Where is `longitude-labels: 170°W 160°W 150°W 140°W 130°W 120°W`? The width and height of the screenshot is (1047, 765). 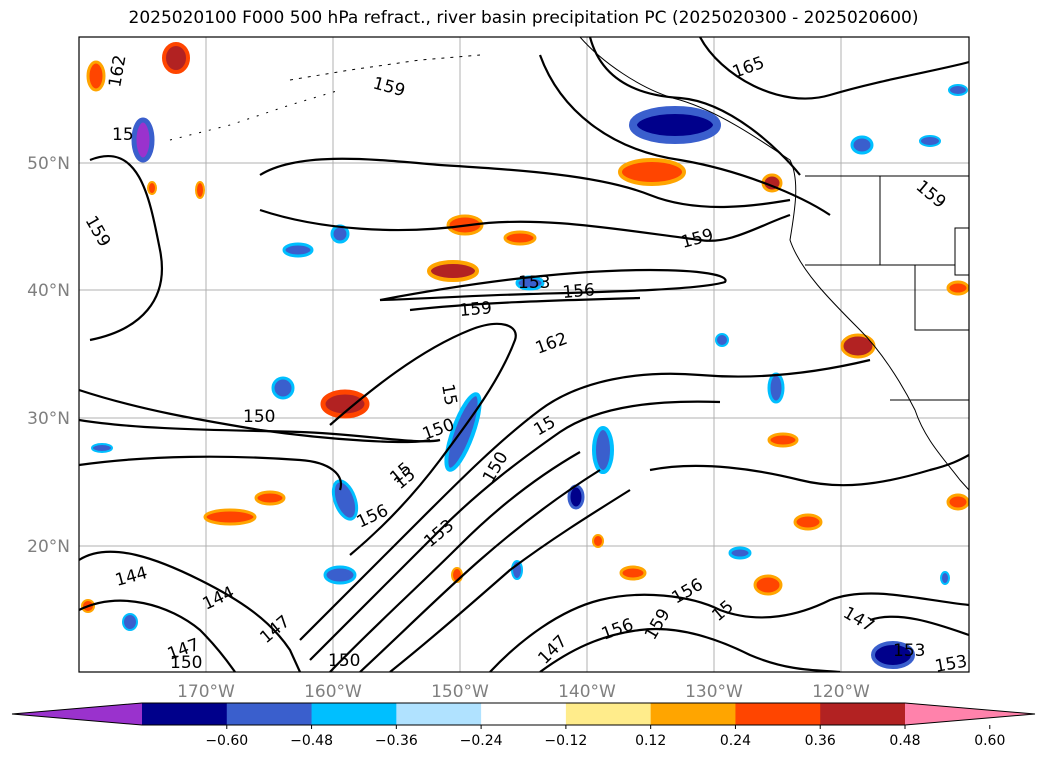 longitude-labels: 170°W 160°W 150°W 140°W 130°W 120°W is located at coordinates (523, 692).